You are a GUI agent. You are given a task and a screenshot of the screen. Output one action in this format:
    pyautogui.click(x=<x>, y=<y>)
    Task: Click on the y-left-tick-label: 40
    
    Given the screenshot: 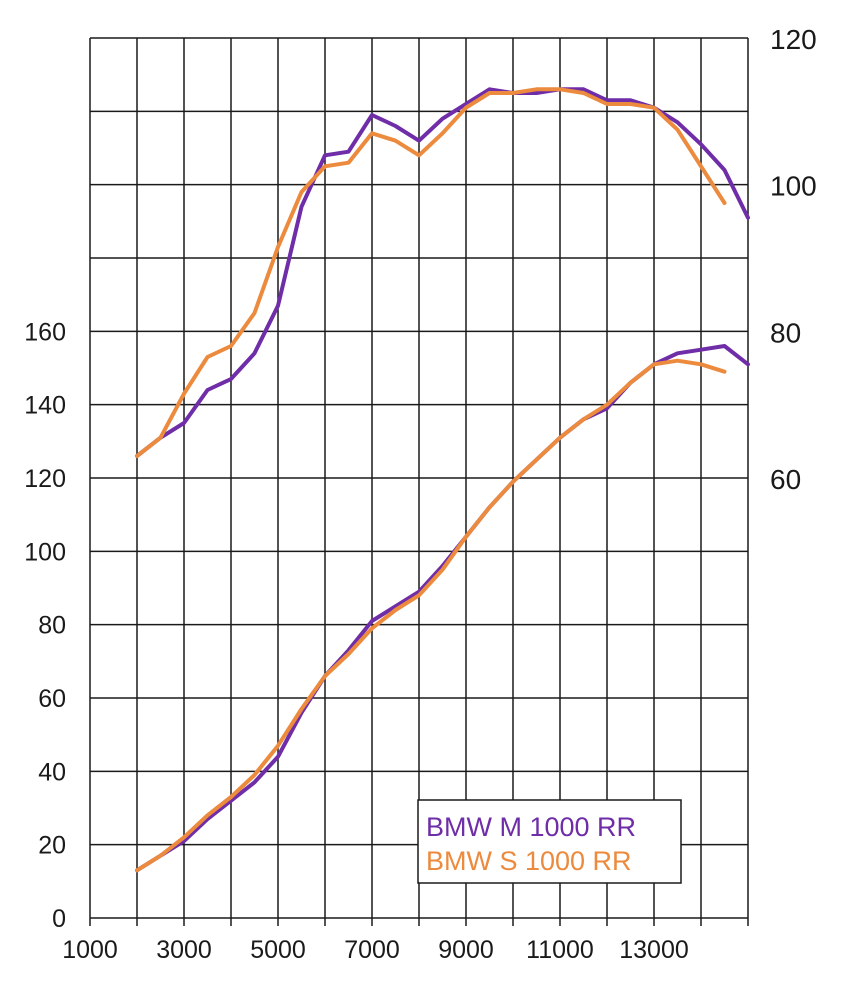 What is the action you would take?
    pyautogui.click(x=52, y=772)
    